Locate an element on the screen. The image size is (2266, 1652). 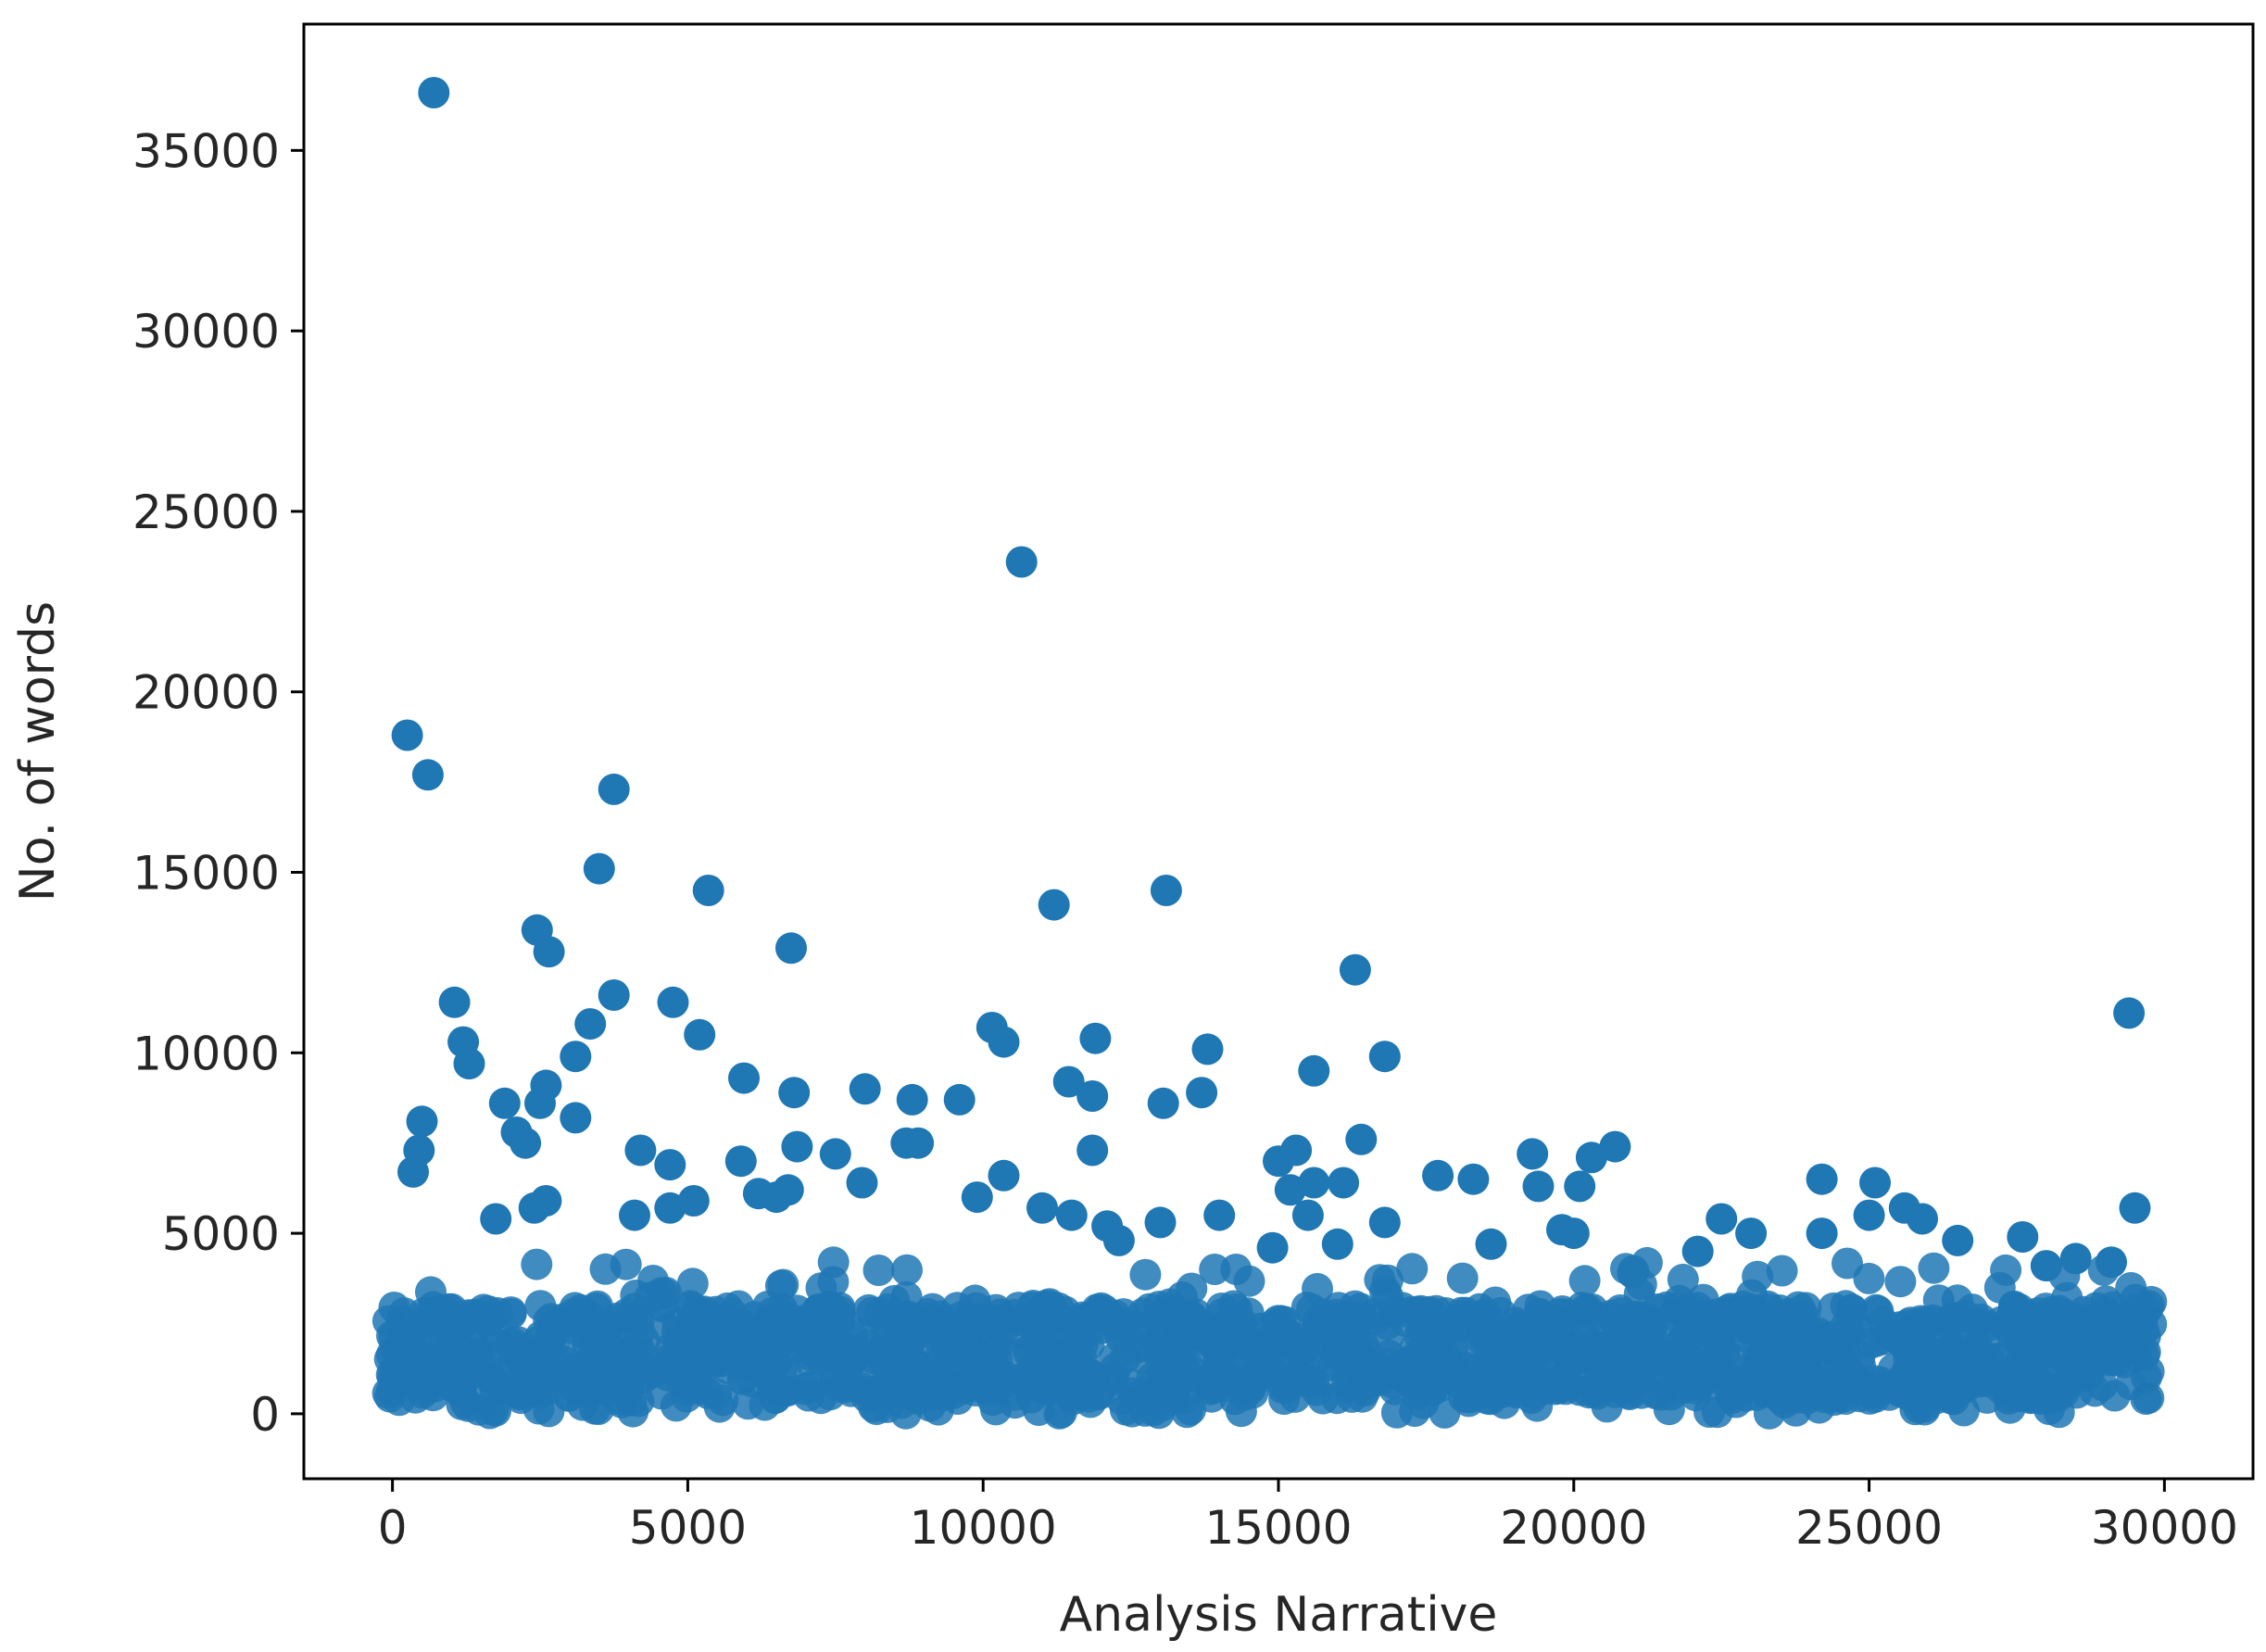
x-tick-label: 5000 is located at coordinates (688, 1528).